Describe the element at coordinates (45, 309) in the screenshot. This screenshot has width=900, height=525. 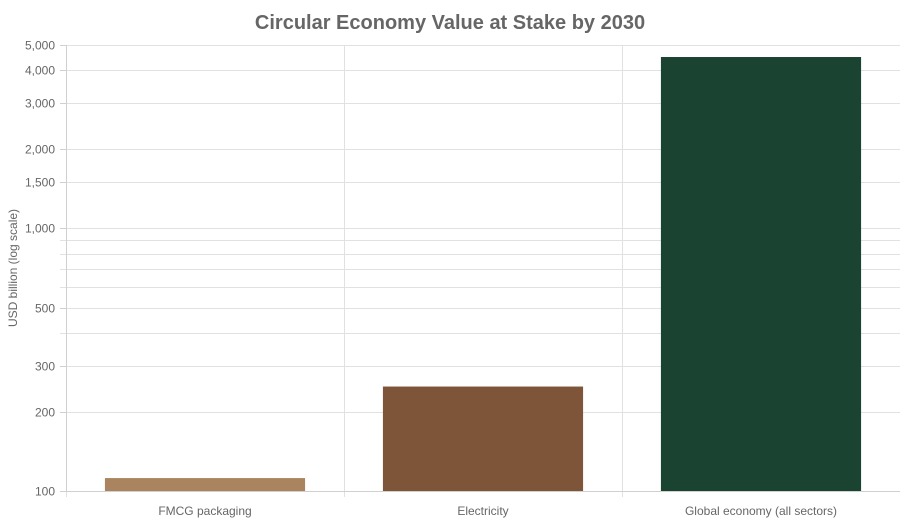
I see `y-tick-label: 500` at that location.